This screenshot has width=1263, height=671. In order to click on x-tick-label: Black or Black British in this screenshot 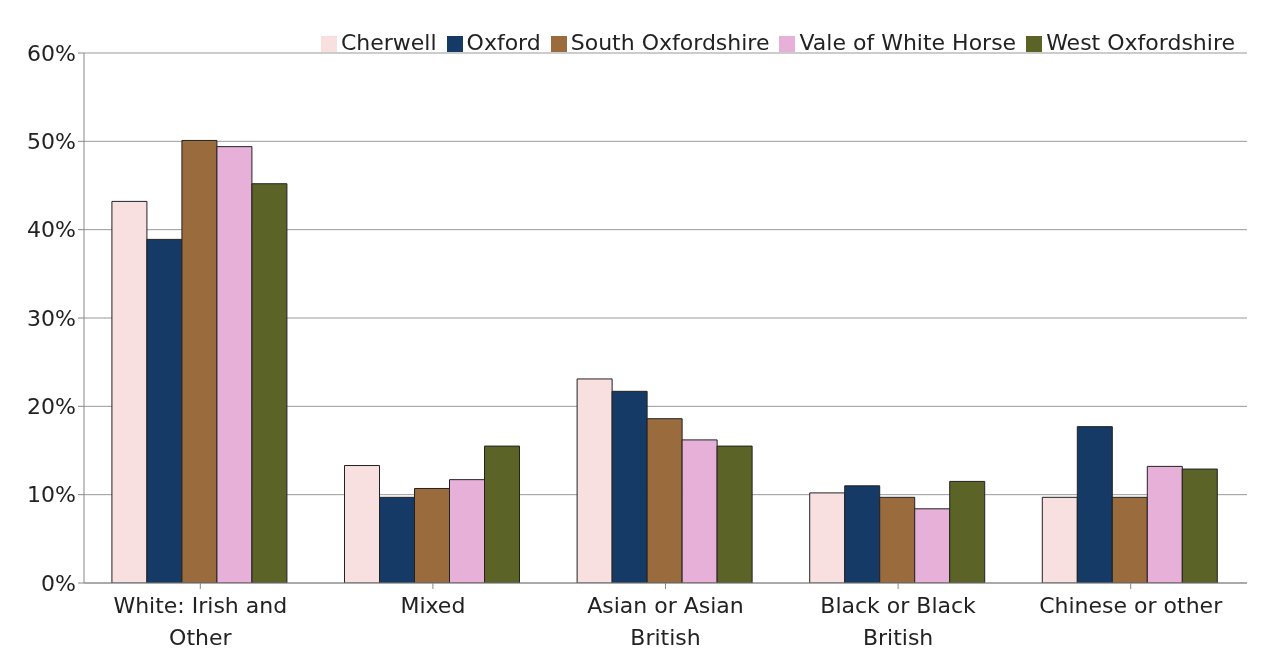, I will do `click(898, 621)`.